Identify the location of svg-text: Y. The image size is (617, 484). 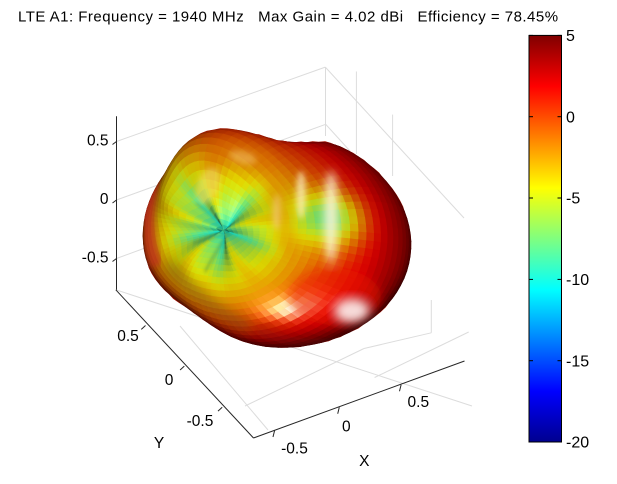
(159, 443).